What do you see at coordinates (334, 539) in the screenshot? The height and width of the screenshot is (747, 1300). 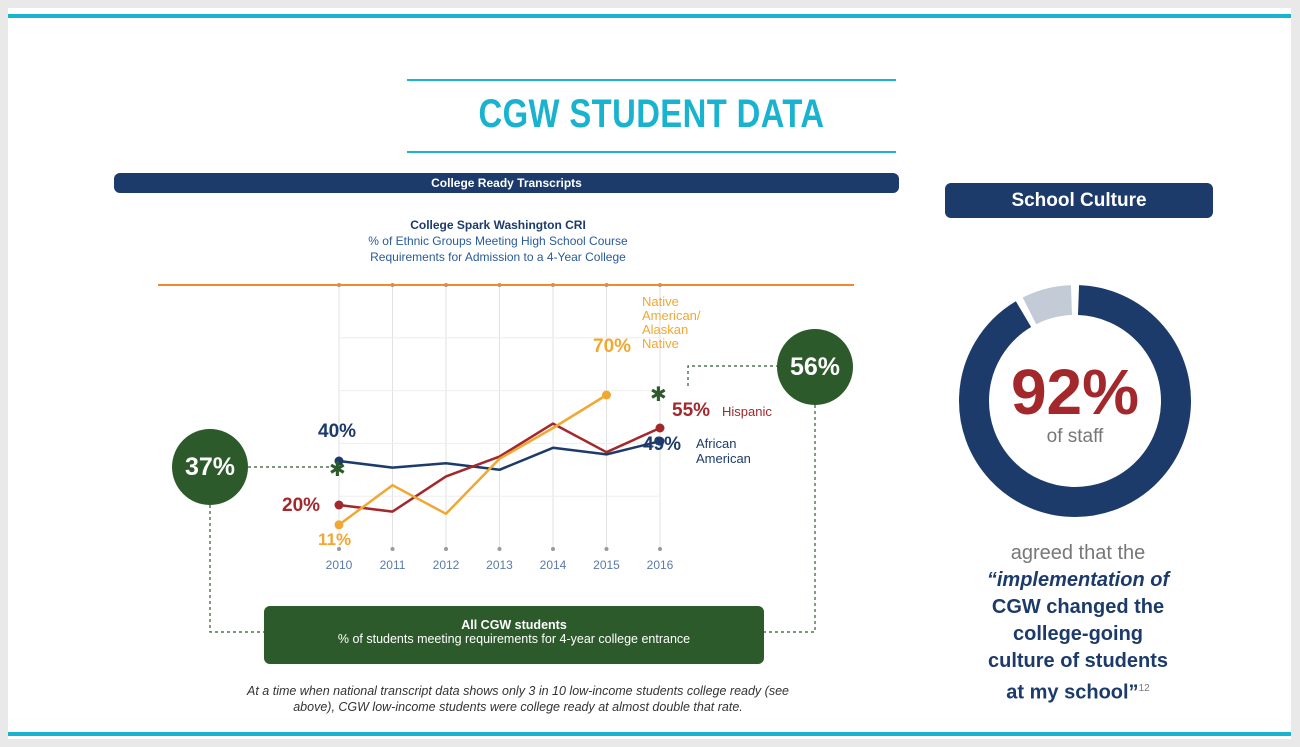 I see `label-native-start: 11%` at bounding box center [334, 539].